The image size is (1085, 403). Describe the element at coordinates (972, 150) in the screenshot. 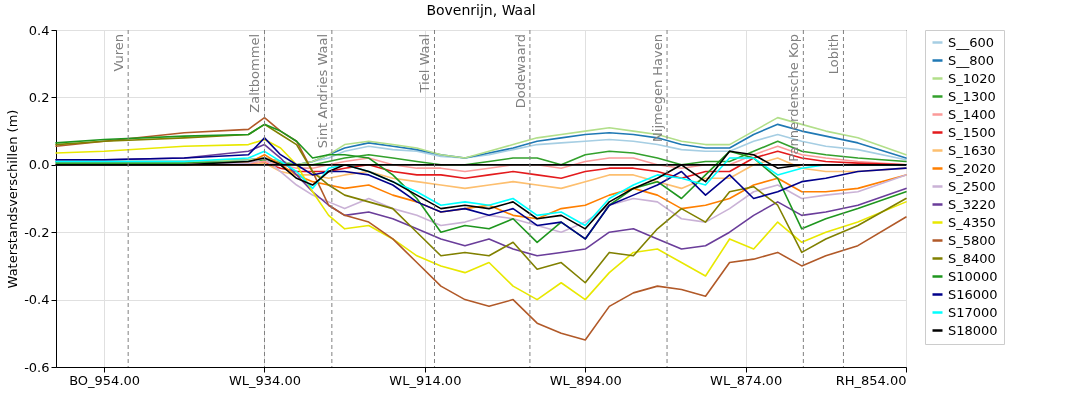

I see `legend-label: S_1630` at that location.